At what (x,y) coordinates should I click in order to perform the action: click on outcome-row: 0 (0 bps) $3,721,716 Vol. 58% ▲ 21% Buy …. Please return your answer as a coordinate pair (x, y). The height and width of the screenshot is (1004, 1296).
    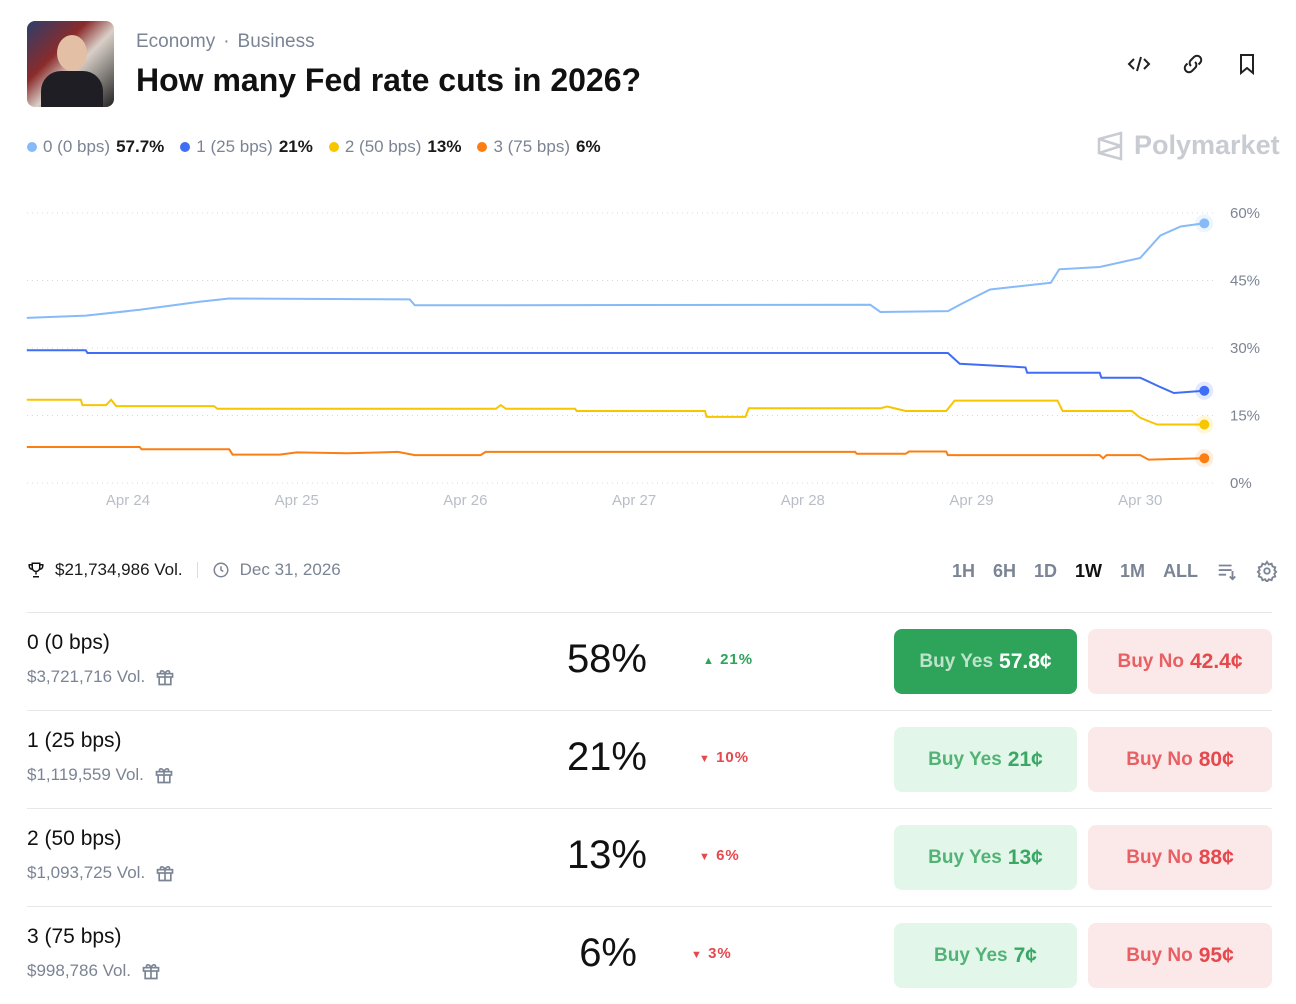
    Looking at the image, I should click on (649, 661).